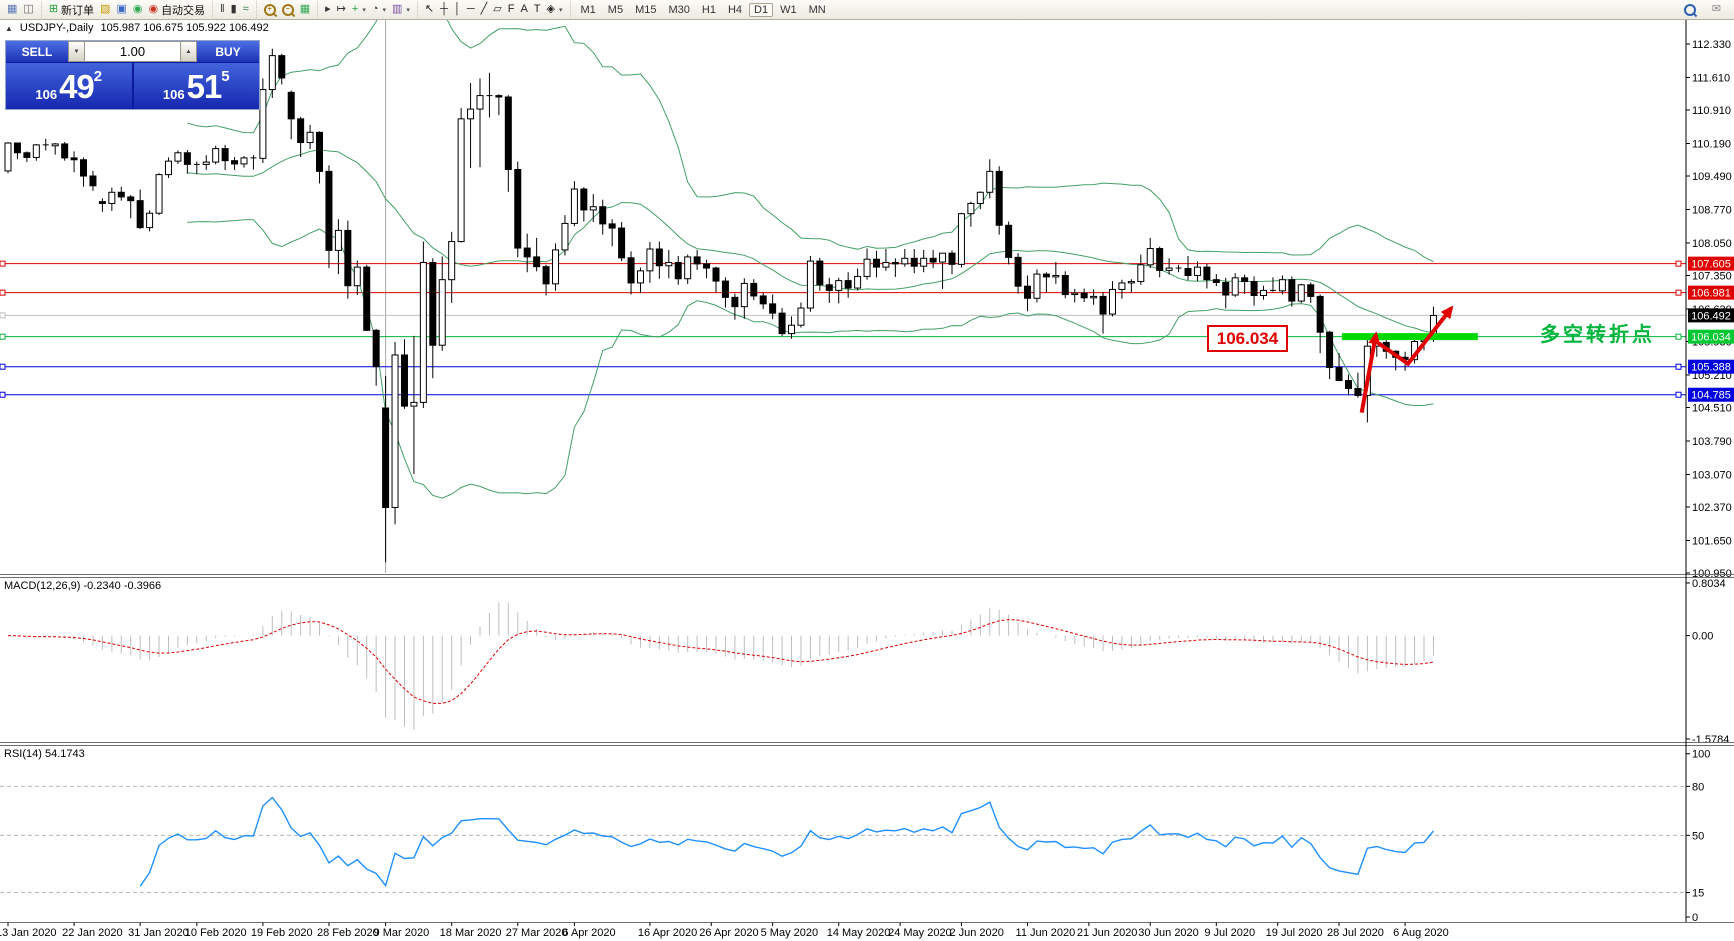 This screenshot has height=941, width=1734. I want to click on turning-point-label: 多空转折点, so click(1597, 335).